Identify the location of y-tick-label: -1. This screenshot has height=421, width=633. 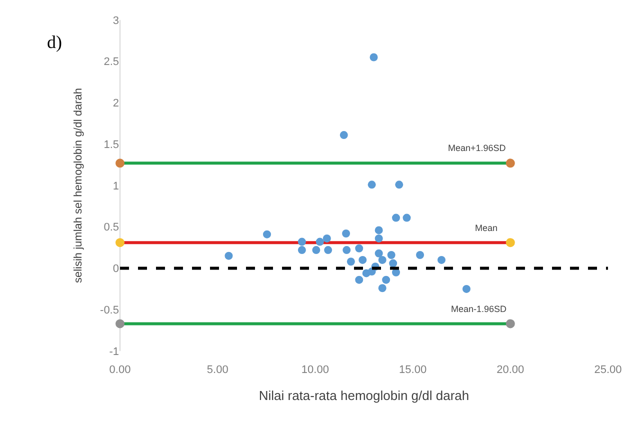
(114, 352).